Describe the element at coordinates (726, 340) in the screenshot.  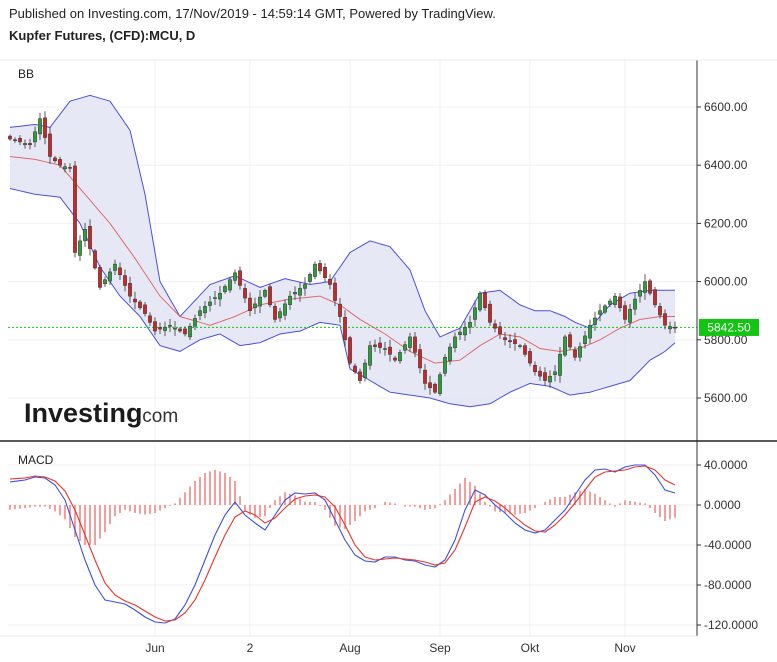
I see `price-tick-label: 5800.00` at that location.